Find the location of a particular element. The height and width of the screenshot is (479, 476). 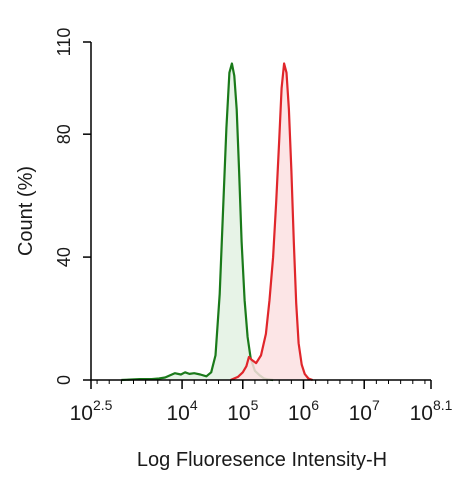

x-tick-label: 10⁶ is located at coordinates (303, 411).